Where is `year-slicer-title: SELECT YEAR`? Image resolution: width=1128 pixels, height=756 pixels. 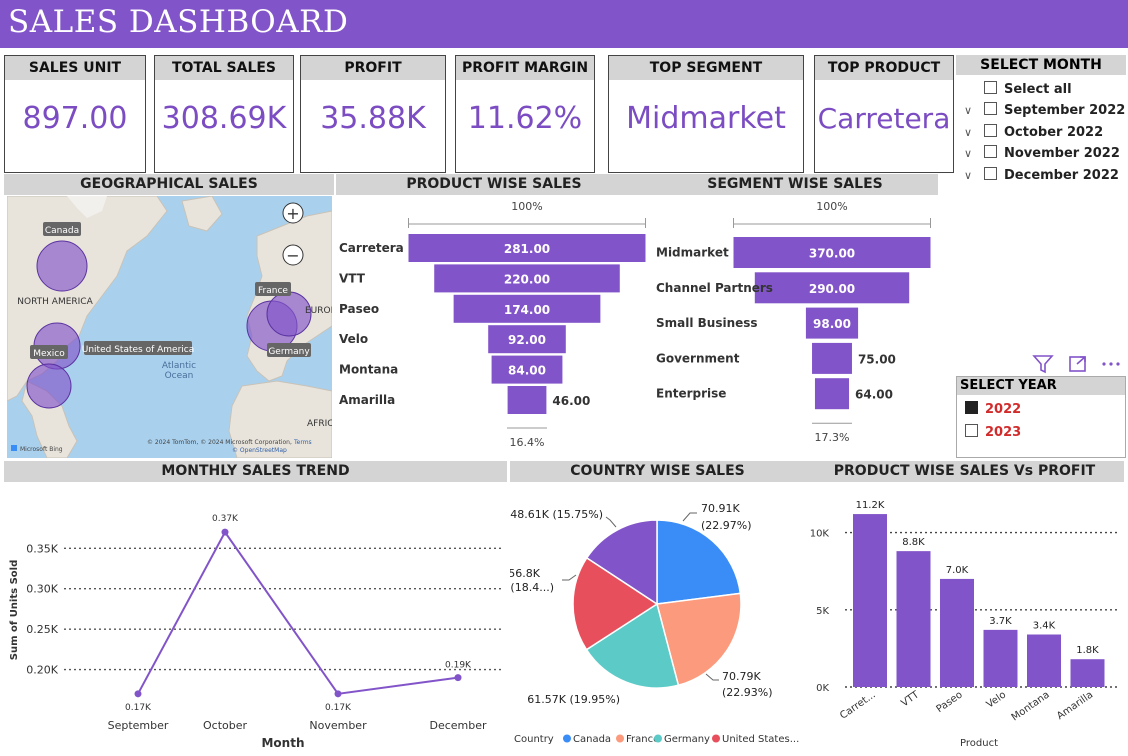
year-slicer-title: SELECT YEAR is located at coordinates (1041, 386).